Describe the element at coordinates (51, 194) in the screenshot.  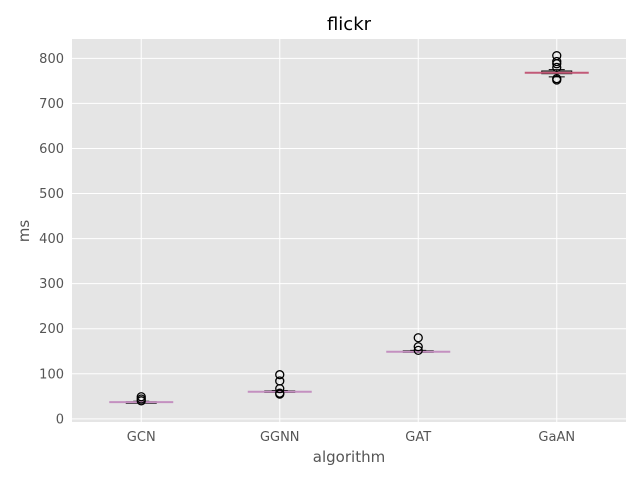
I see `y-tick-label: 500` at that location.